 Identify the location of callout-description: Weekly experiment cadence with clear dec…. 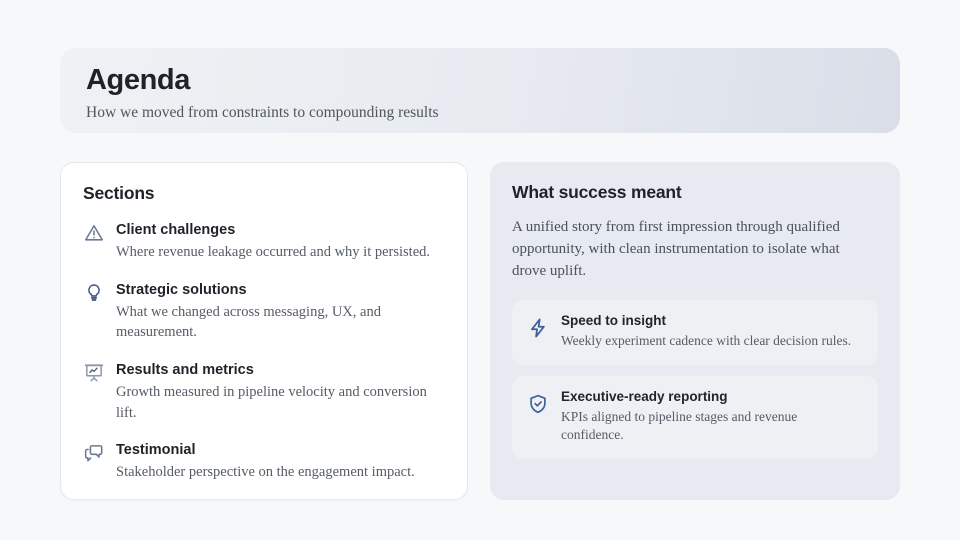
(706, 341).